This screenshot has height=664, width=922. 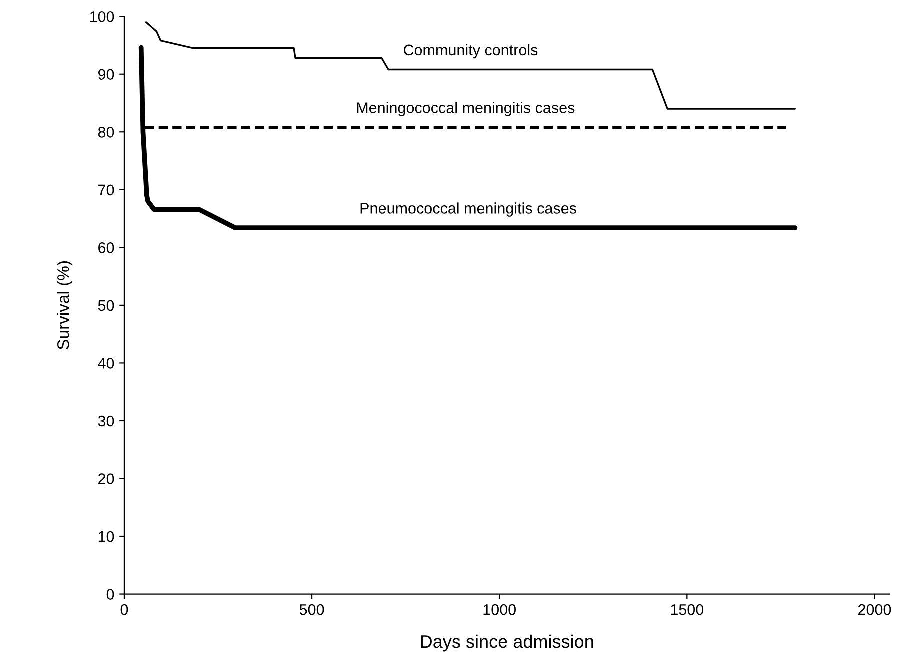 What do you see at coordinates (507, 643) in the screenshot?
I see `x-axis-title: Days since admission` at bounding box center [507, 643].